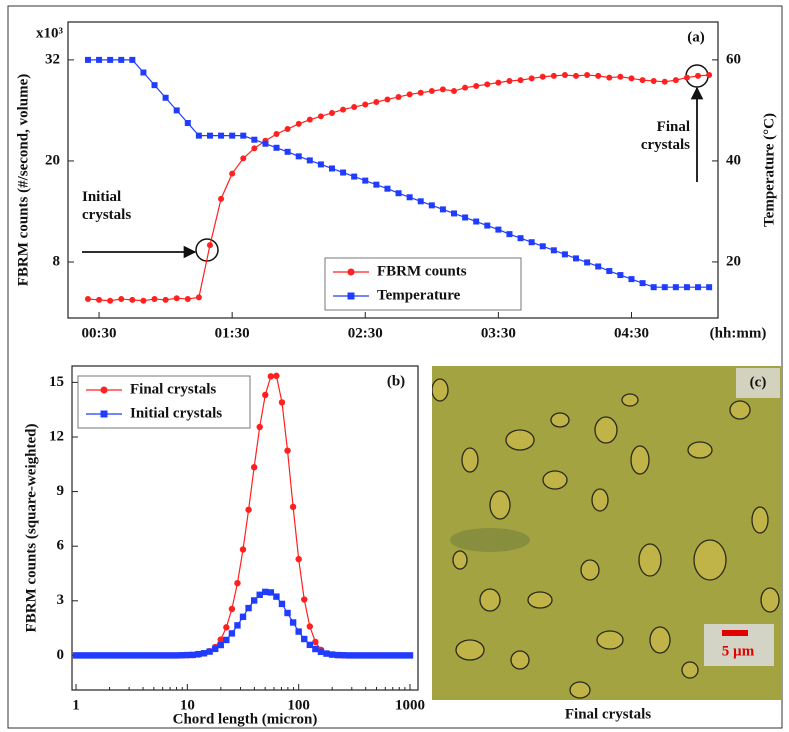 Image resolution: width=789 pixels, height=732 pixels. Describe the element at coordinates (298, 705) in the screenshot. I see `x-tick-label: 100` at that location.